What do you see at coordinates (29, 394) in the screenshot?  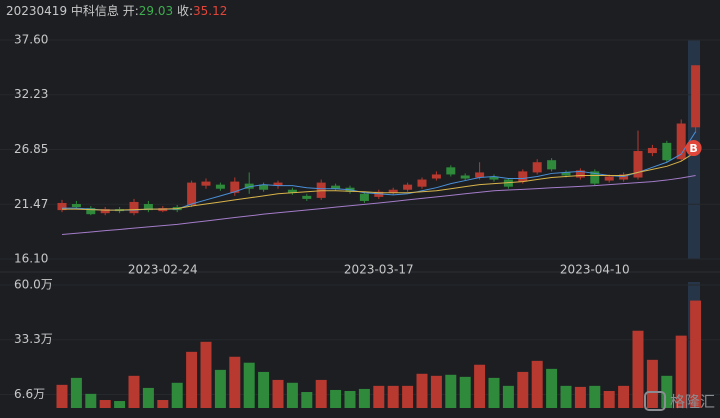 I see `y-tick-label: 6.6万` at bounding box center [29, 394].